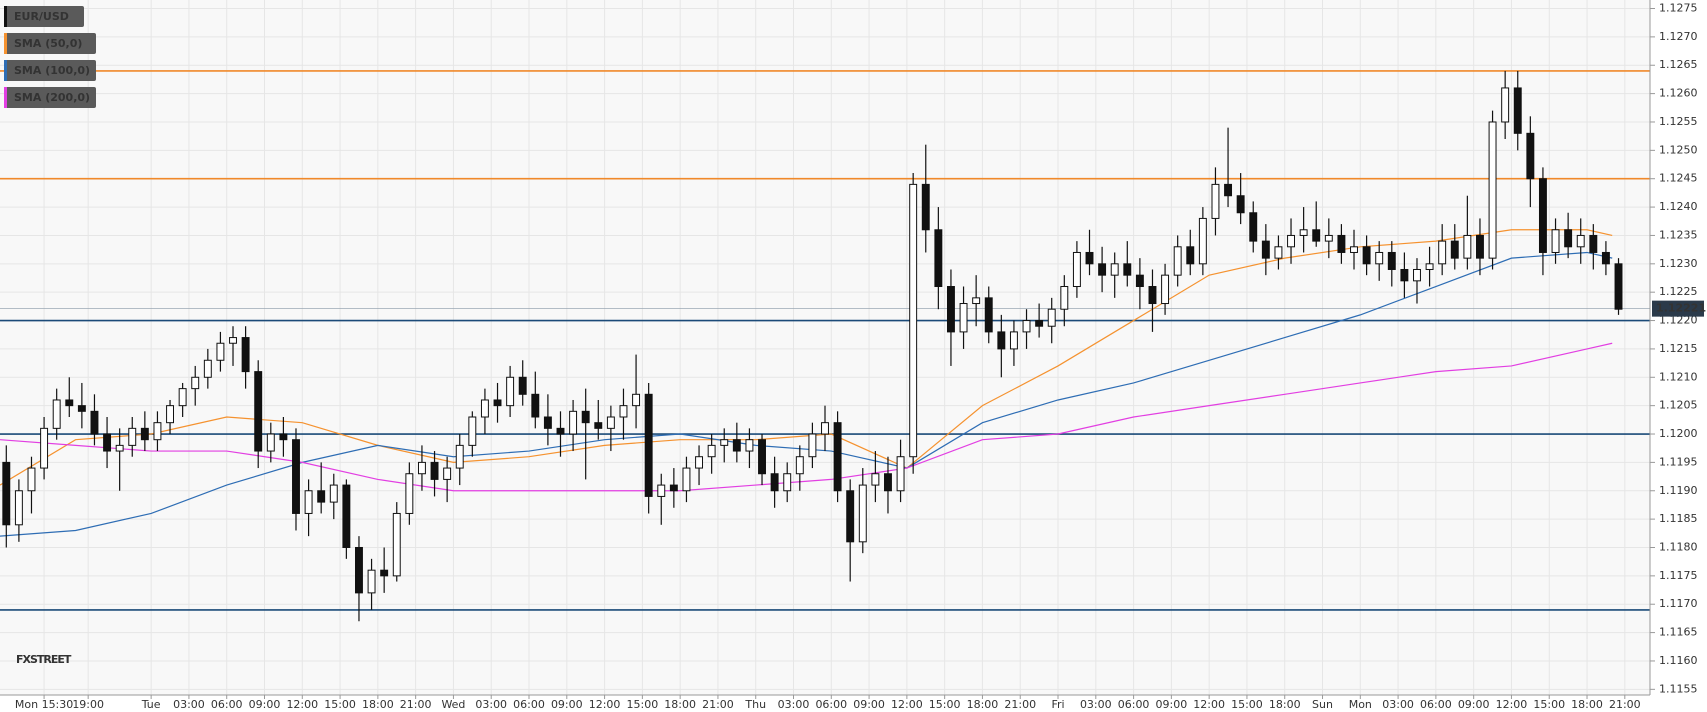 The image size is (1707, 712). I want to click on y-tick-label: 1.1200, so click(1678, 433).